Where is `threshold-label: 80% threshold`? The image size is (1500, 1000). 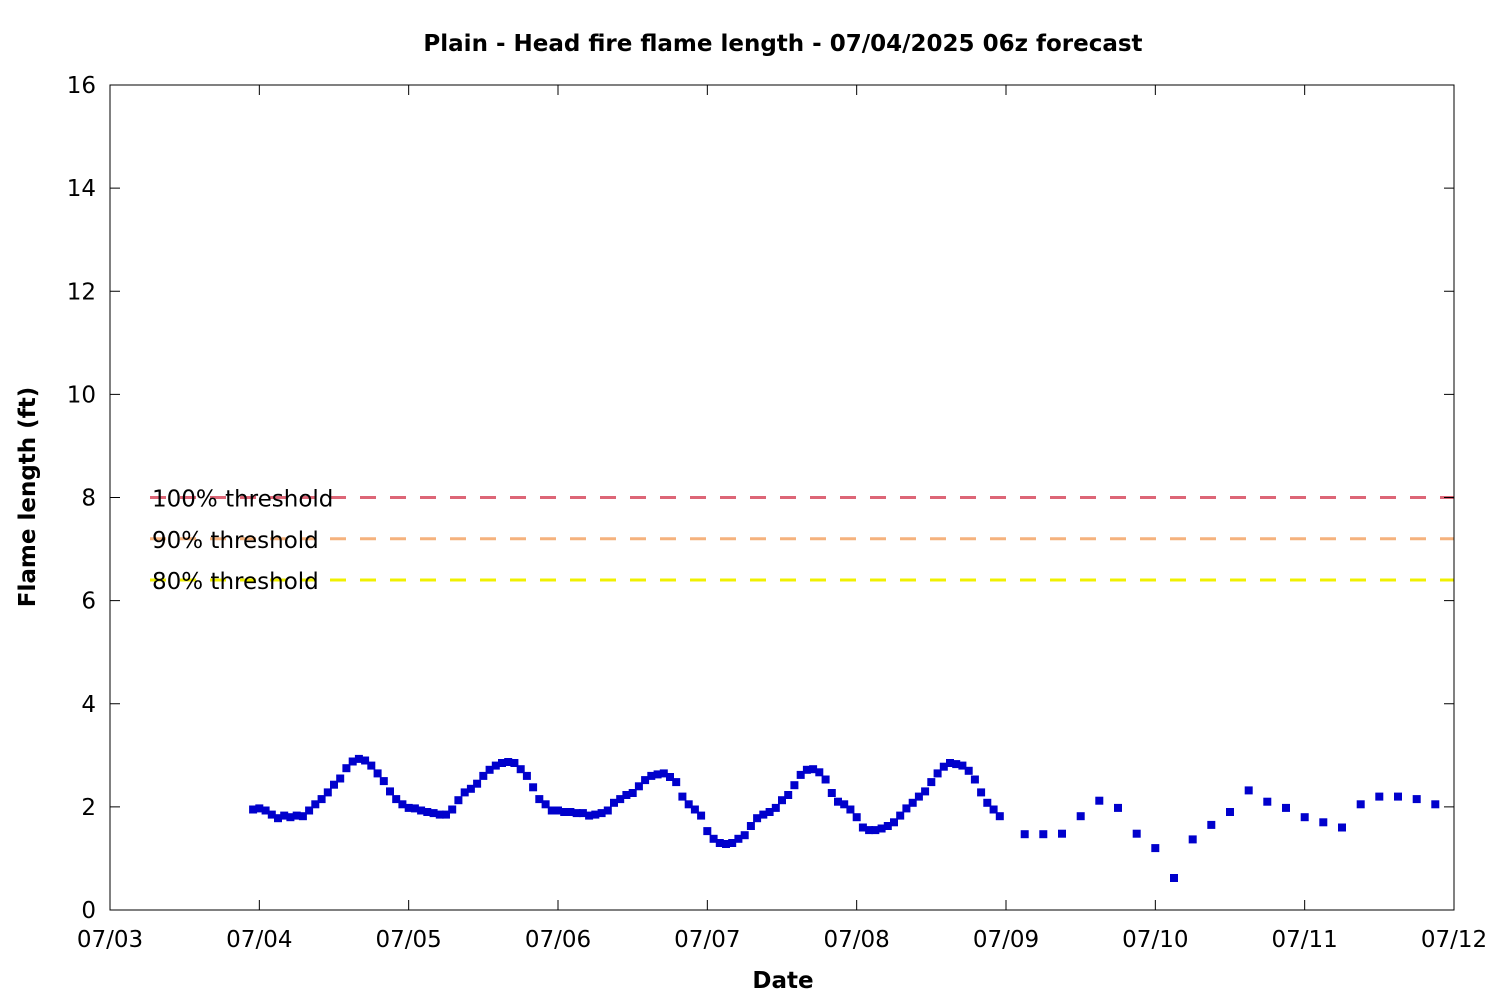 threshold-label: 80% threshold is located at coordinates (235, 582).